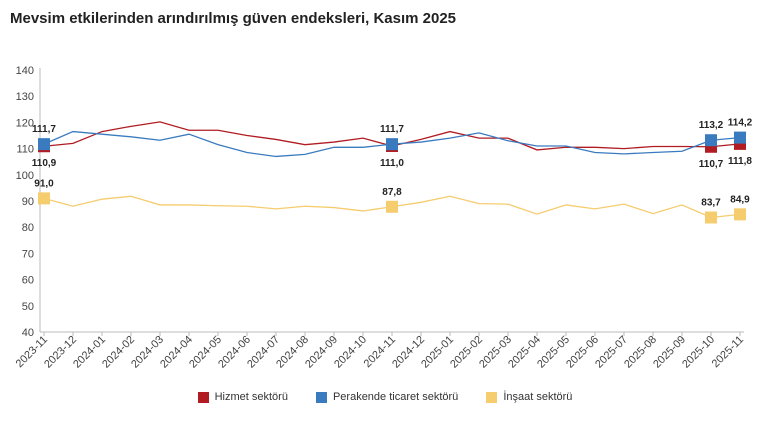 This screenshot has width=770, height=441. I want to click on data-label: 110,9, so click(44, 163).